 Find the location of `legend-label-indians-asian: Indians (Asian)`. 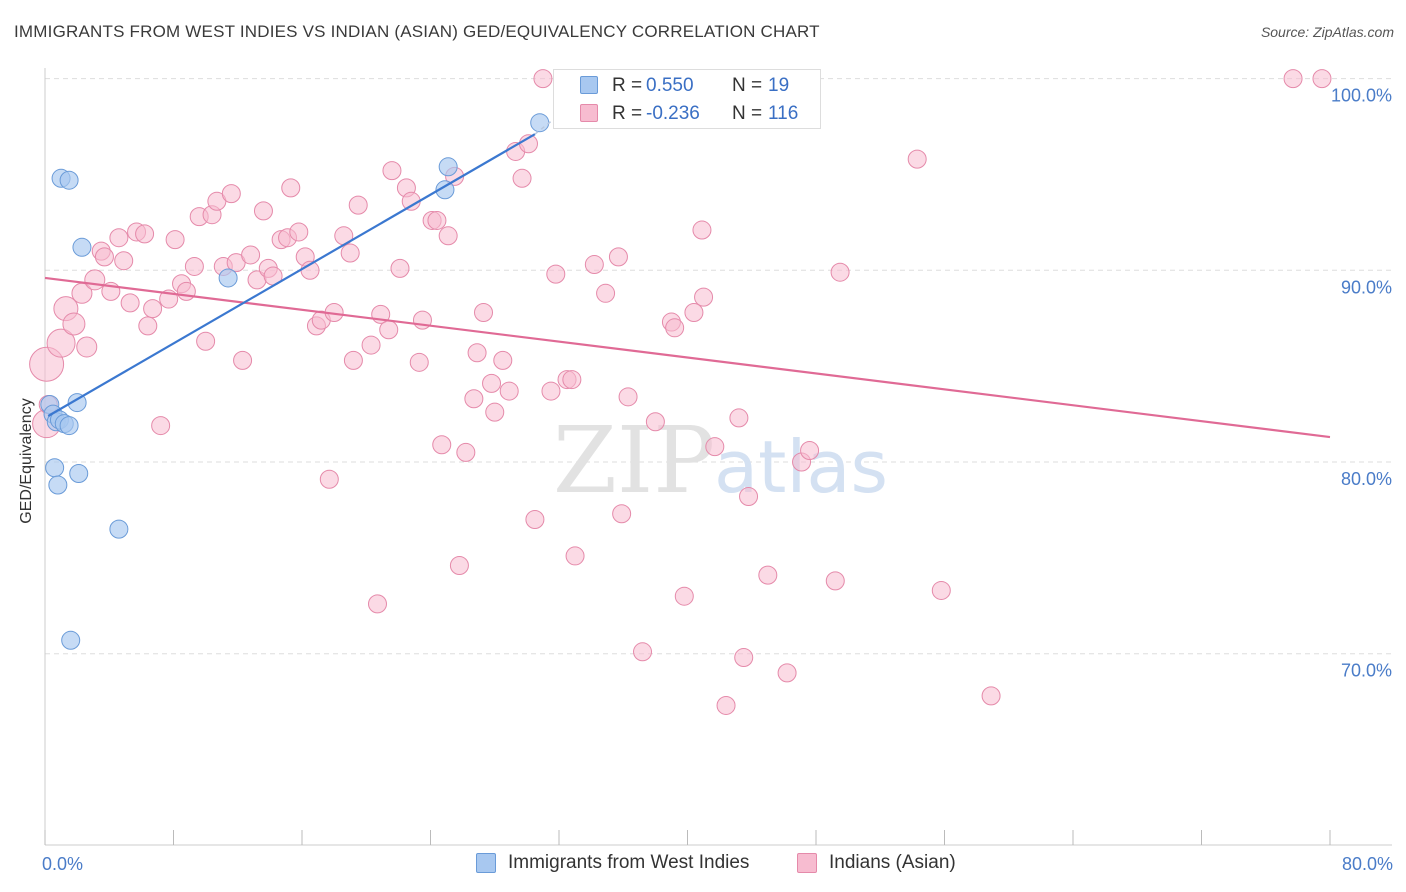

legend-label-indians-asian: Indians (Asian) is located at coordinates (892, 862).